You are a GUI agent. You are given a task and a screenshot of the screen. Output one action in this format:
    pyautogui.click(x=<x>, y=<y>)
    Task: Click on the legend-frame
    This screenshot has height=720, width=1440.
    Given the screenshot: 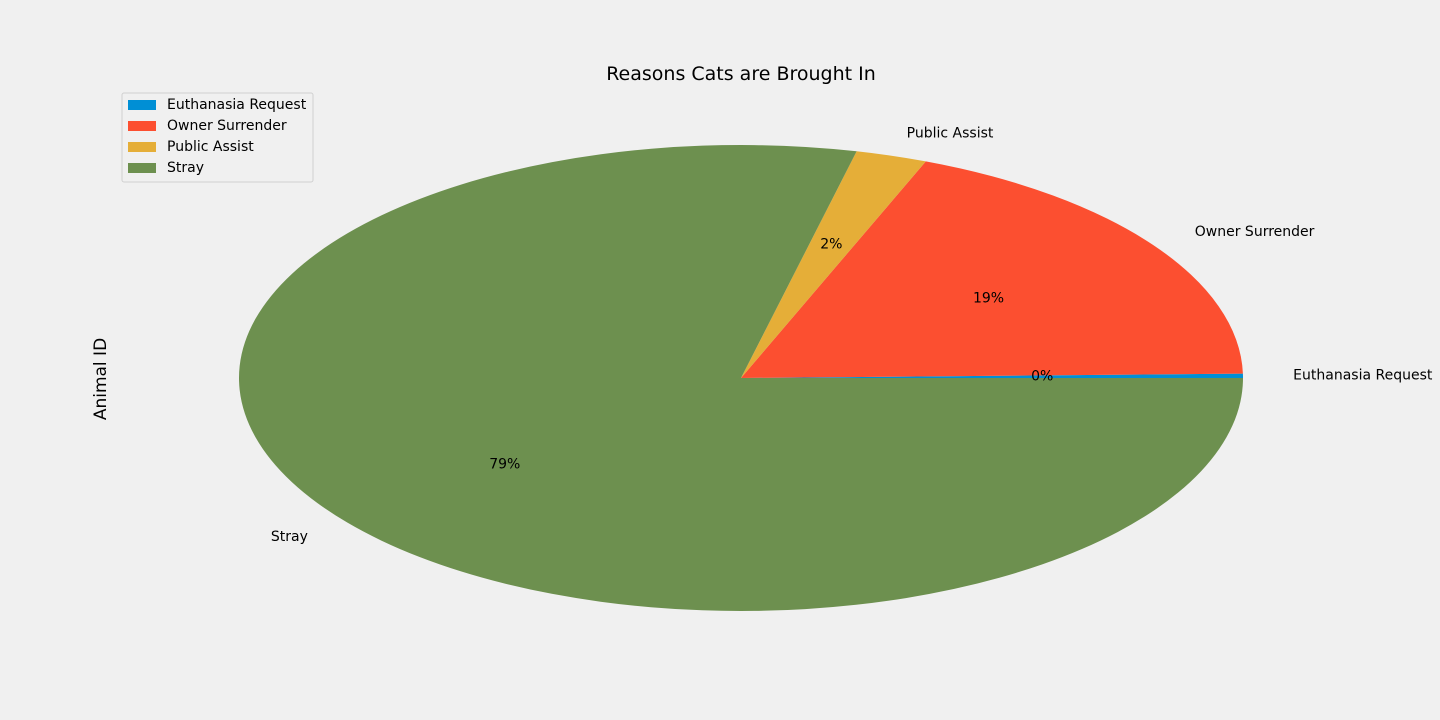 What is the action you would take?
    pyautogui.click(x=217, y=137)
    